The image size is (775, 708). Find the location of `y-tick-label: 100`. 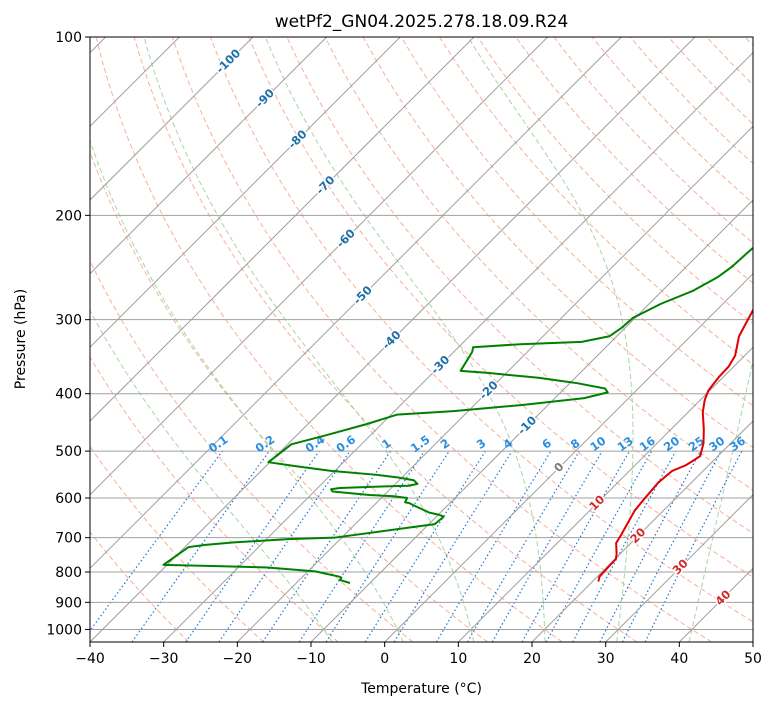

y-tick-label: 100 is located at coordinates (68, 38).